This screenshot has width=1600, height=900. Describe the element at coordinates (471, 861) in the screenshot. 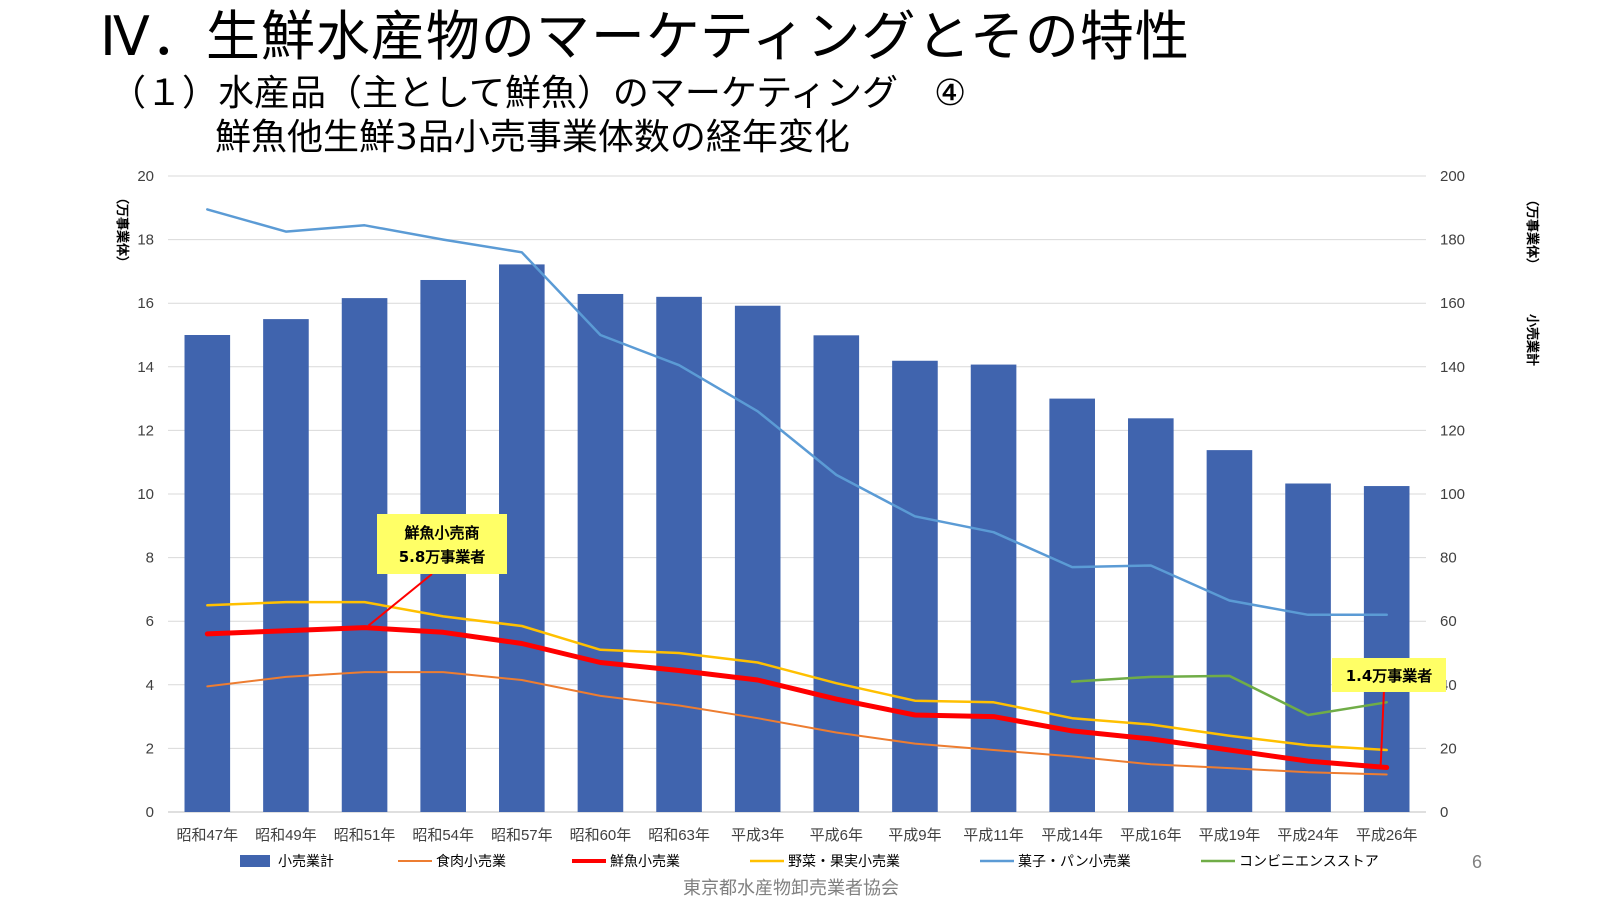

I see `legend-label: 食肉小売業` at that location.